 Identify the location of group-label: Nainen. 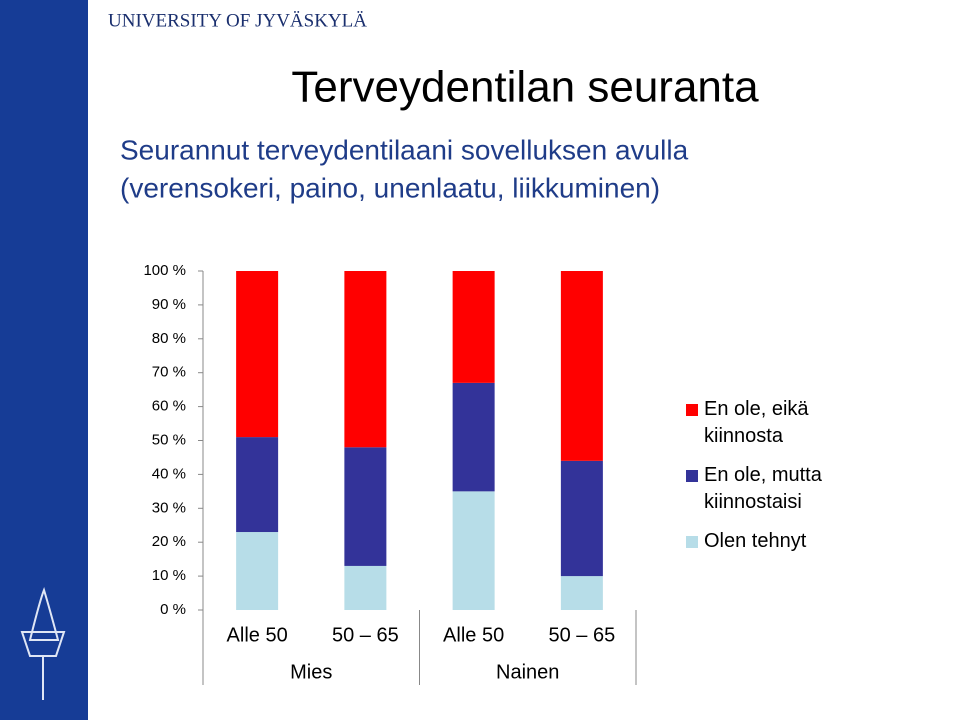
(527, 672).